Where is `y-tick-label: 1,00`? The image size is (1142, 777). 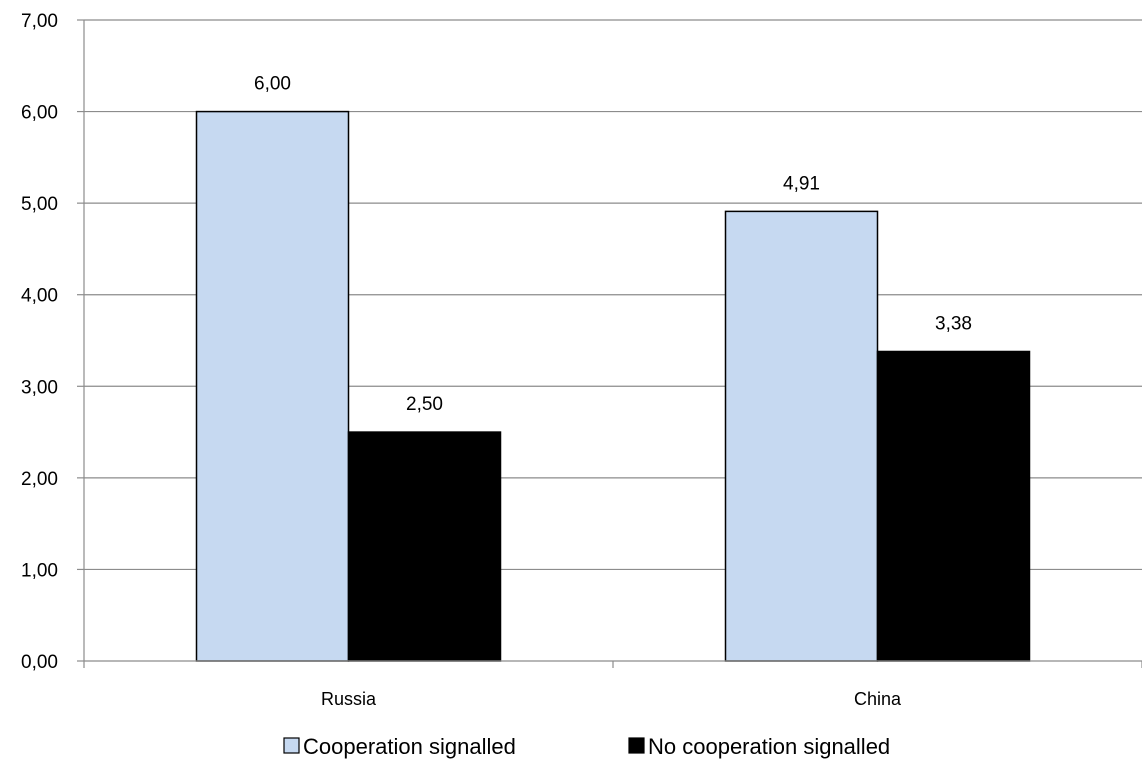 y-tick-label: 1,00 is located at coordinates (39, 570).